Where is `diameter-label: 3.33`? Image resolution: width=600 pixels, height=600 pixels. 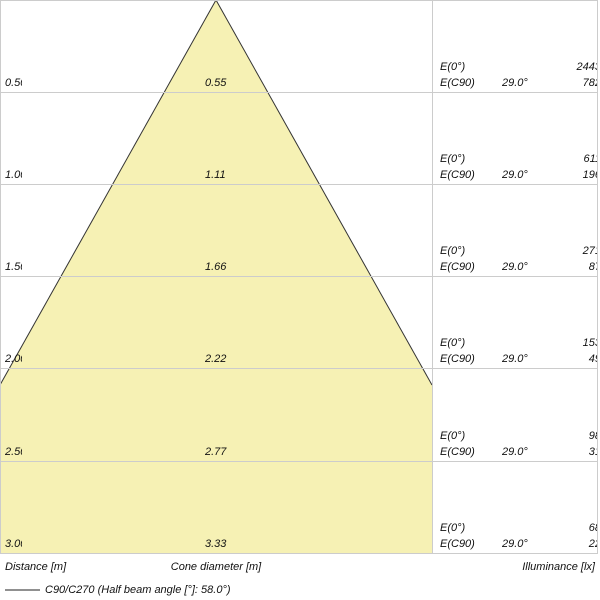 diameter-label: 3.33 is located at coordinates (216, 543).